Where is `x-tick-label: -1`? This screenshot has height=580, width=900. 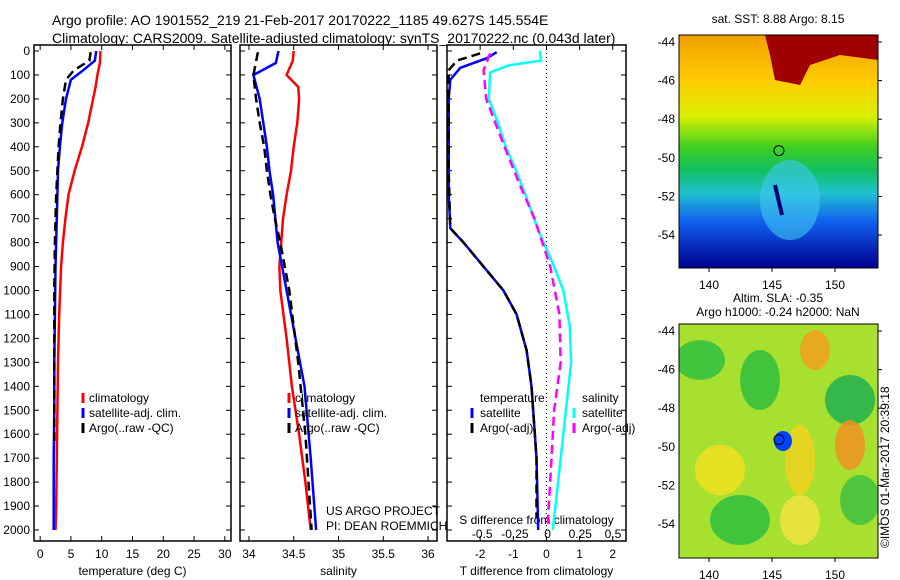 x-tick-label: -1 is located at coordinates (513, 554).